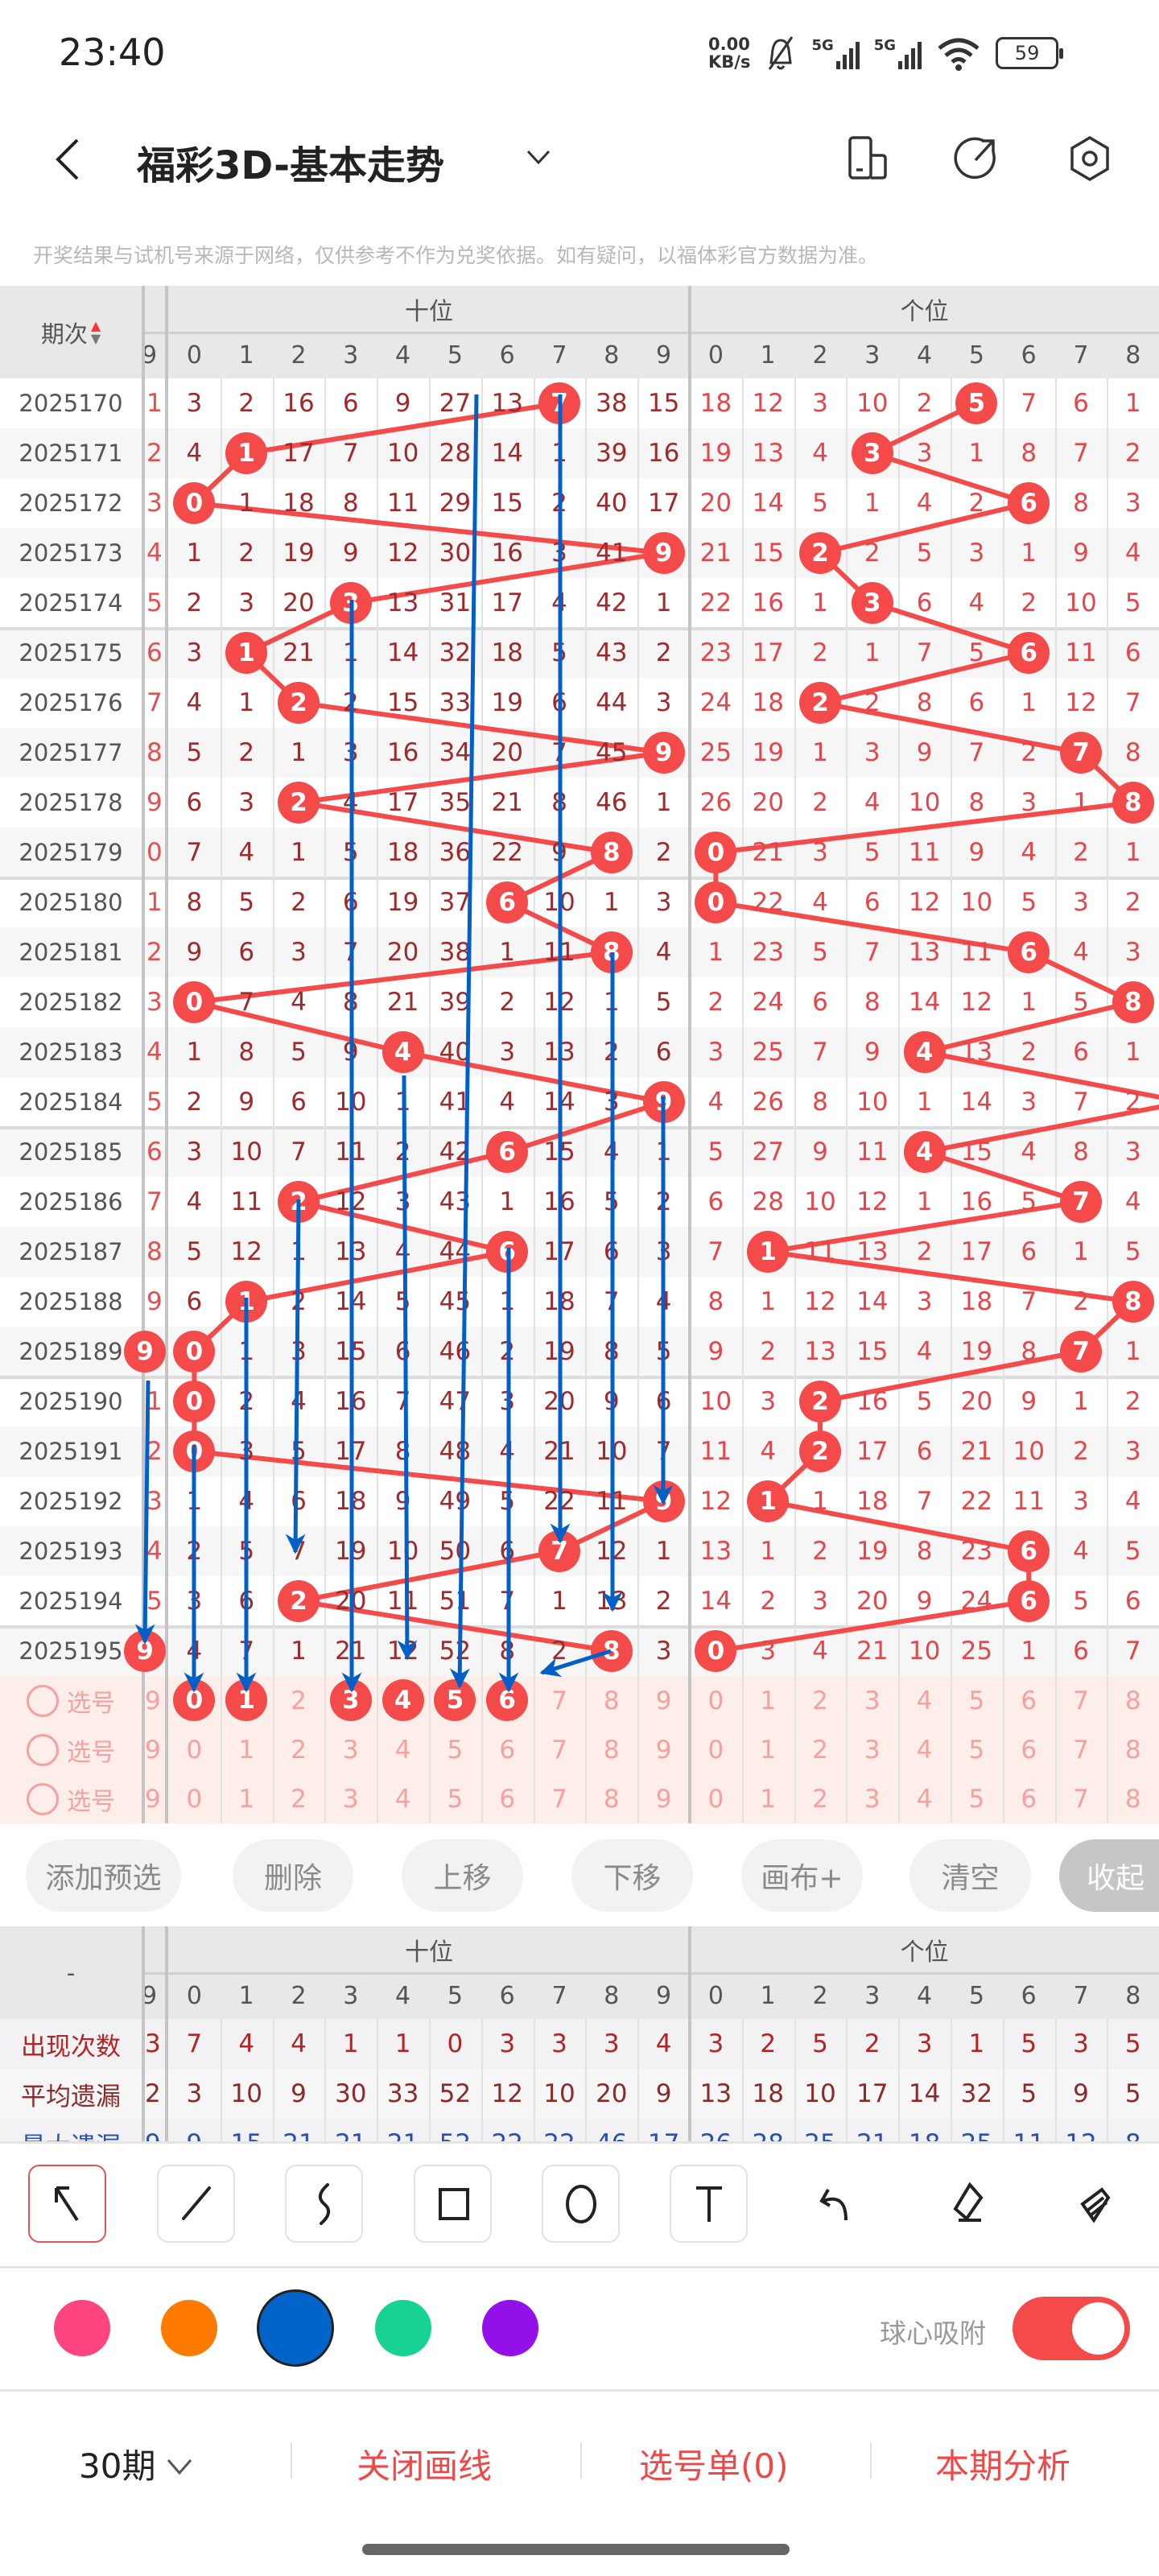 The width and height of the screenshot is (1159, 2576). I want to click on home-indicator, so click(576, 2549).